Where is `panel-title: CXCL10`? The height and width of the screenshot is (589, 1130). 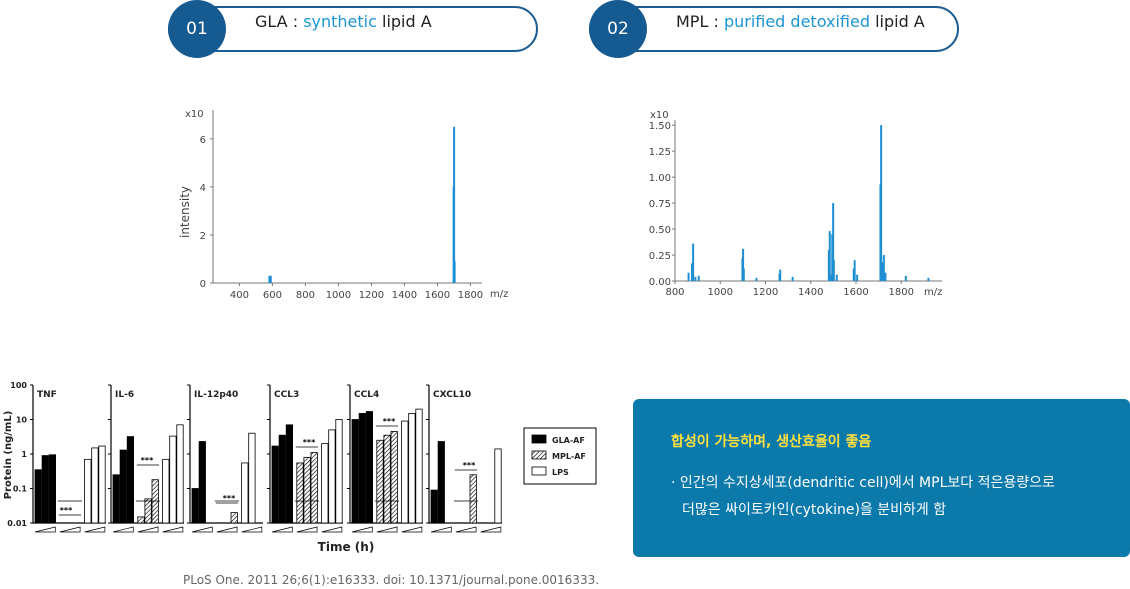
panel-title: CXCL10 is located at coordinates (452, 395).